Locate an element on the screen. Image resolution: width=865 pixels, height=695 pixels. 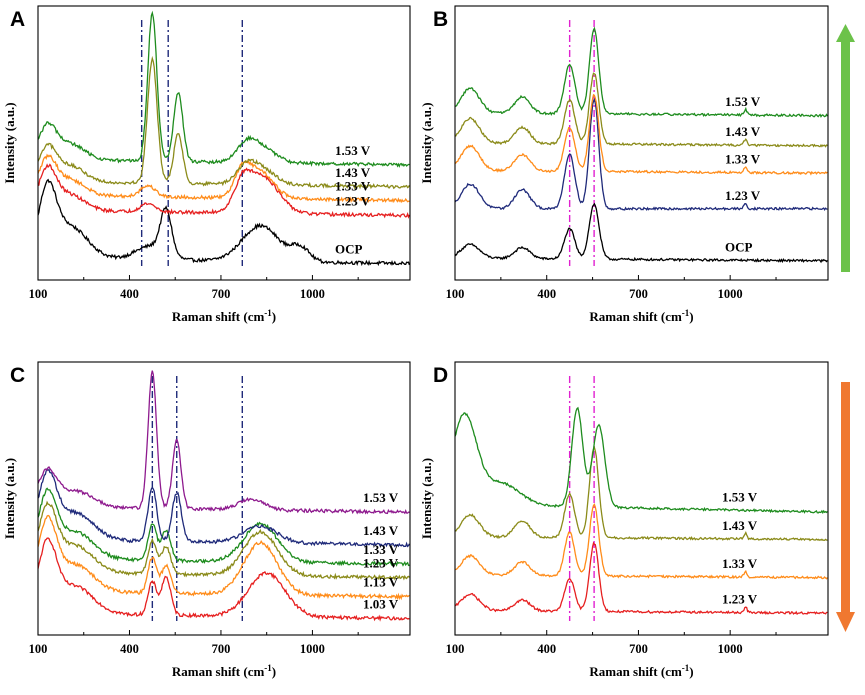
up-arrow is located at coordinates (845, 148).